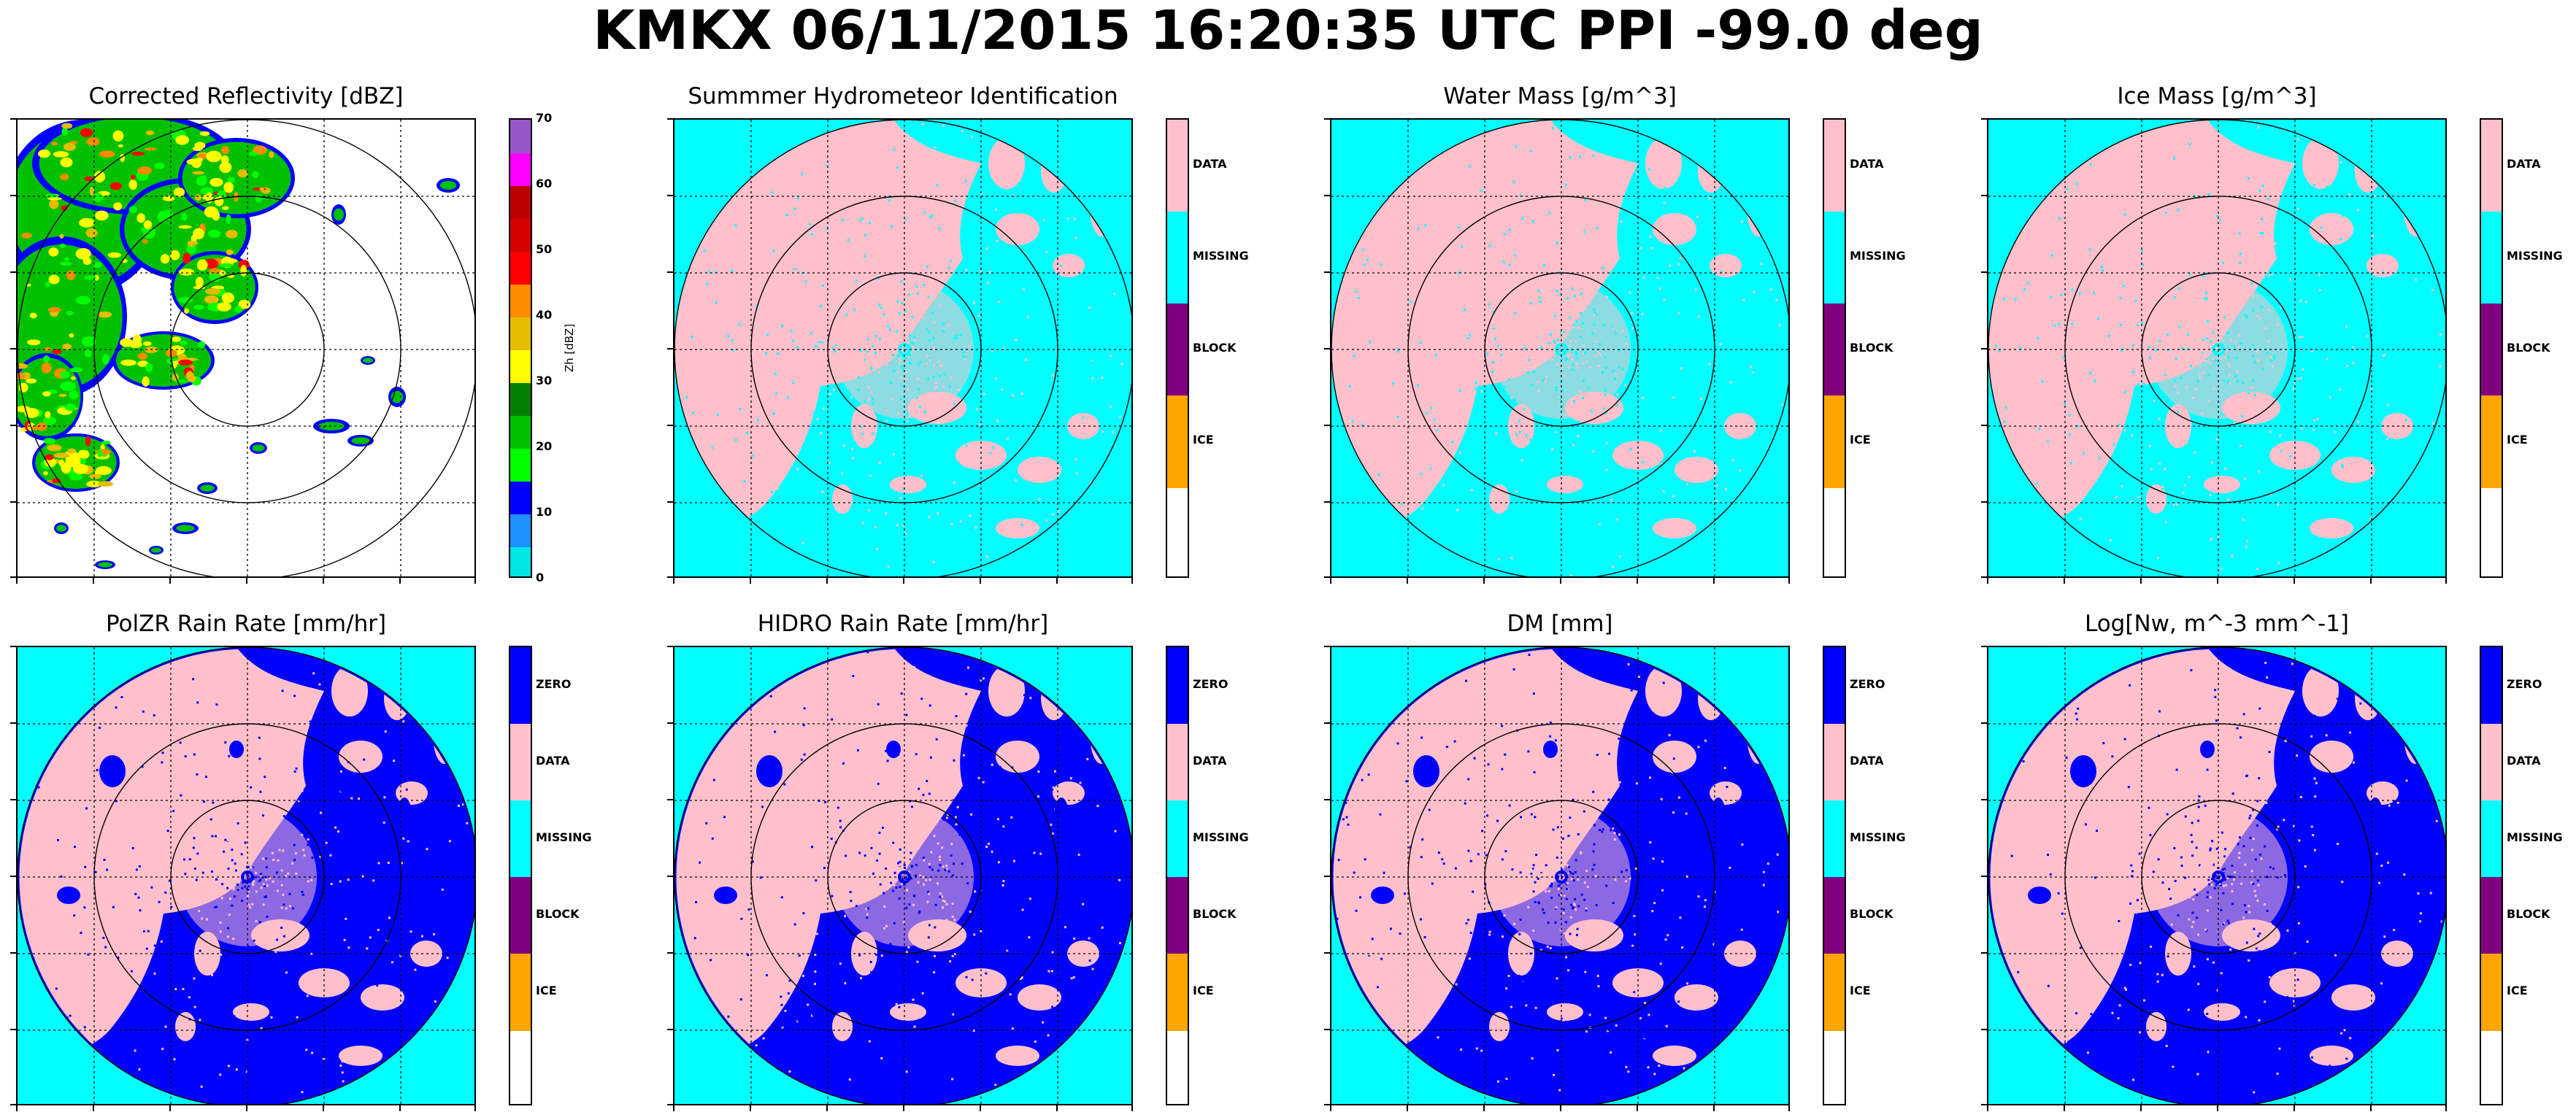 The height and width of the screenshot is (1120, 2576). What do you see at coordinates (520, 465) in the screenshot?
I see `colorbar-segment` at bounding box center [520, 465].